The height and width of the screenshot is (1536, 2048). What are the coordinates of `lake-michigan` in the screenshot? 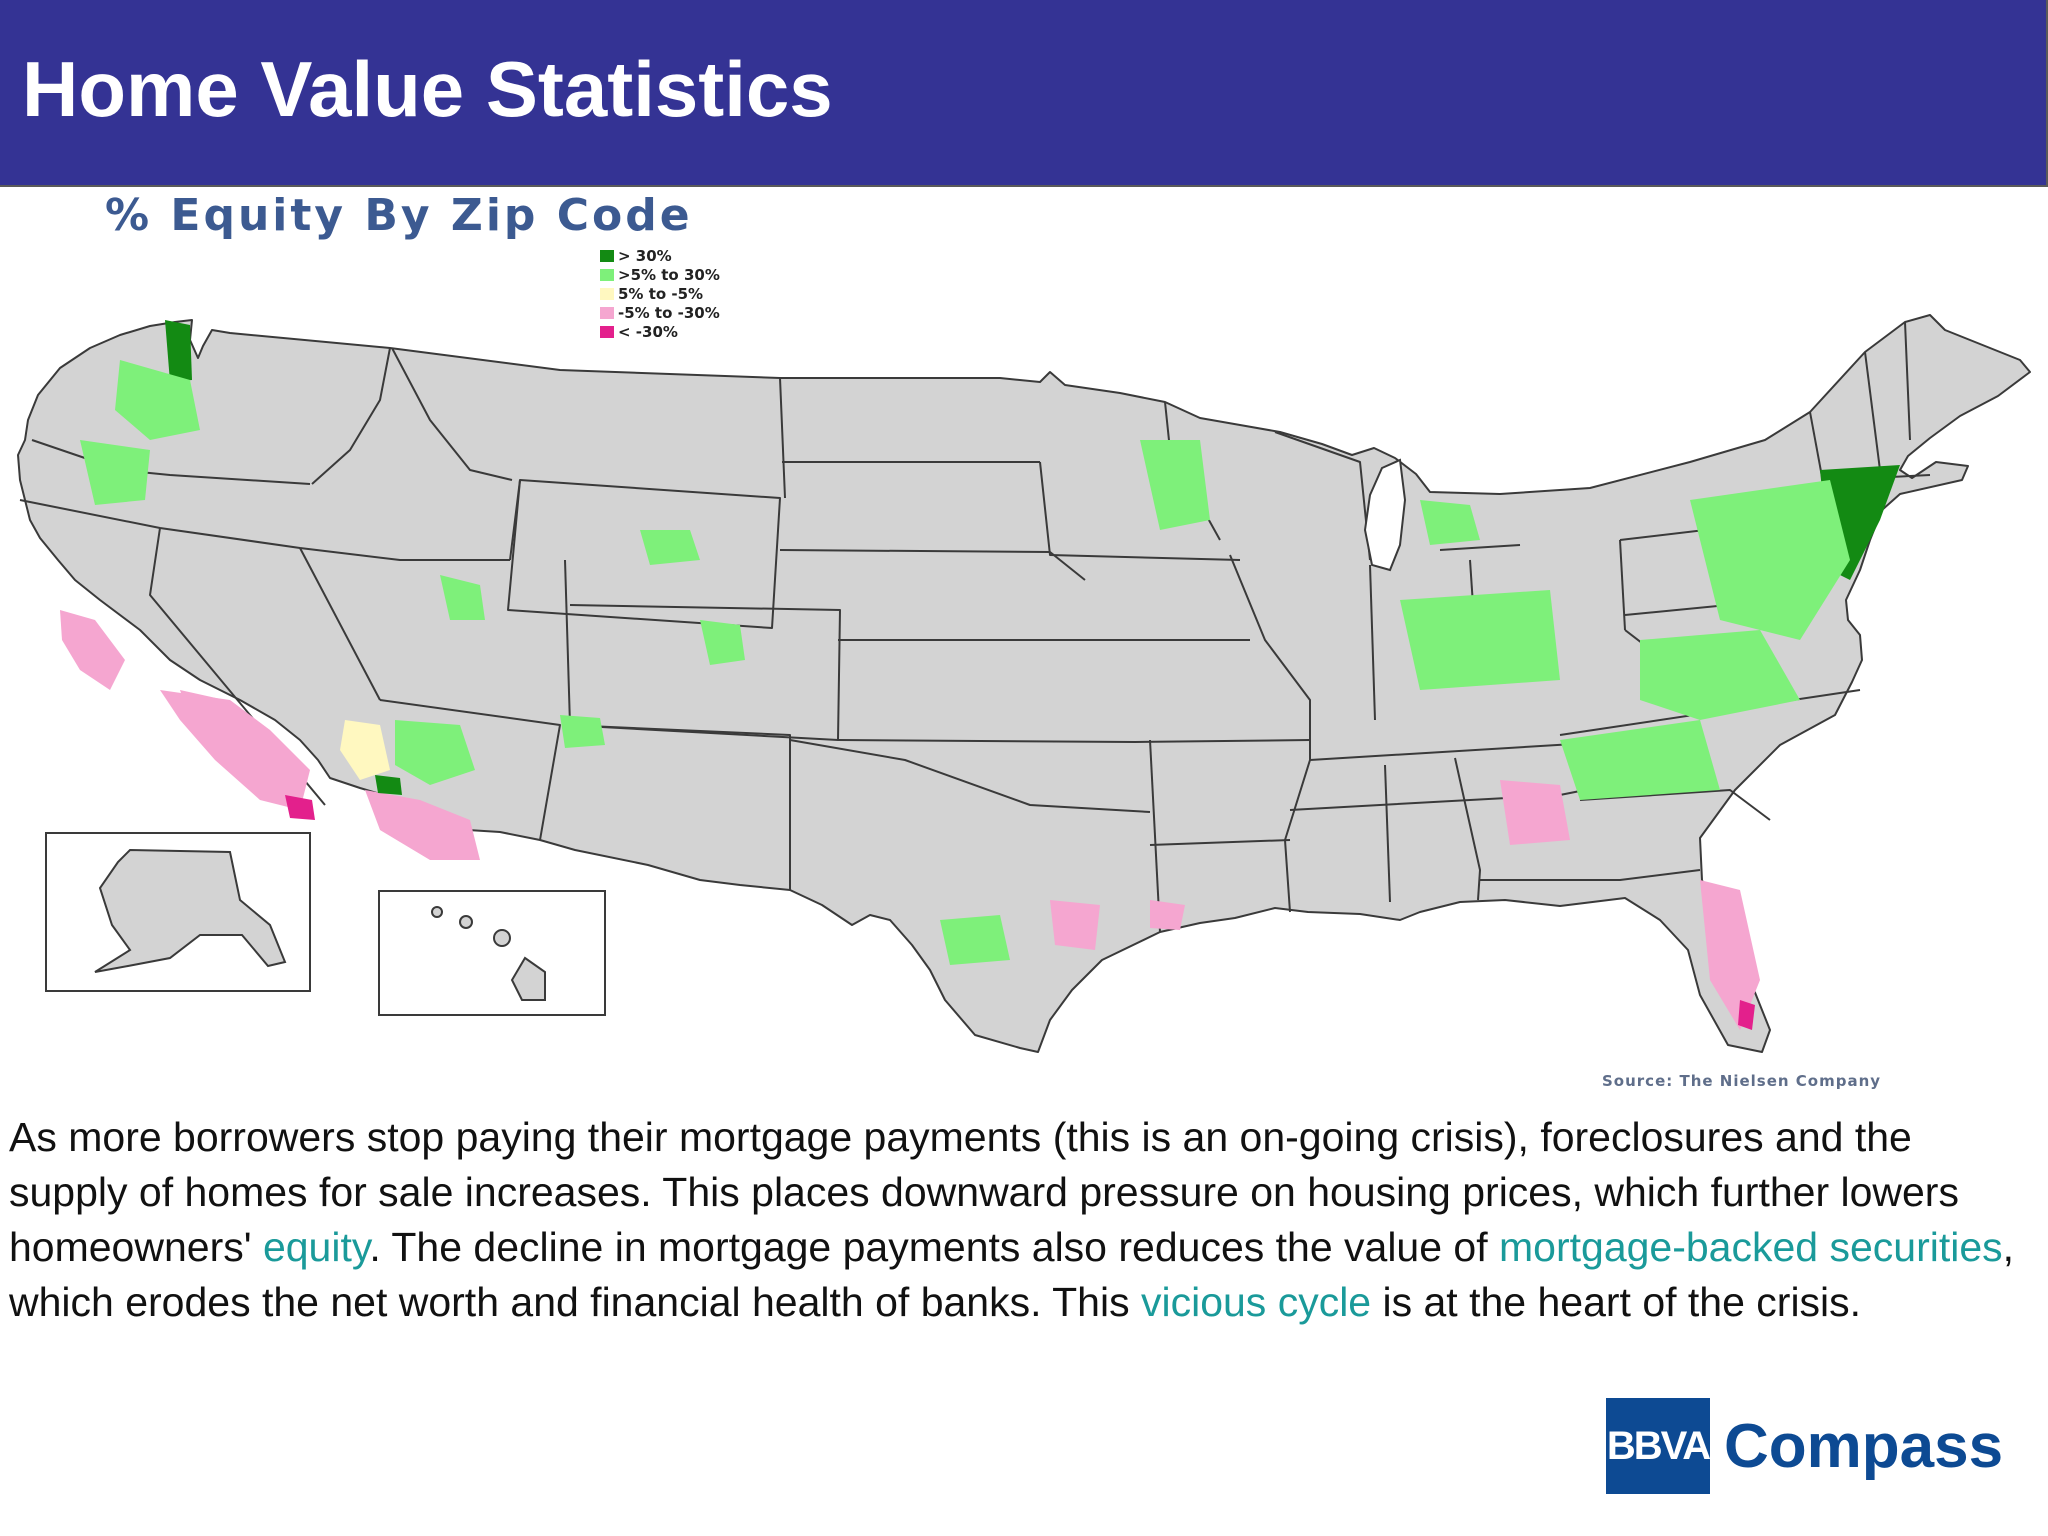 It's located at (1385, 515).